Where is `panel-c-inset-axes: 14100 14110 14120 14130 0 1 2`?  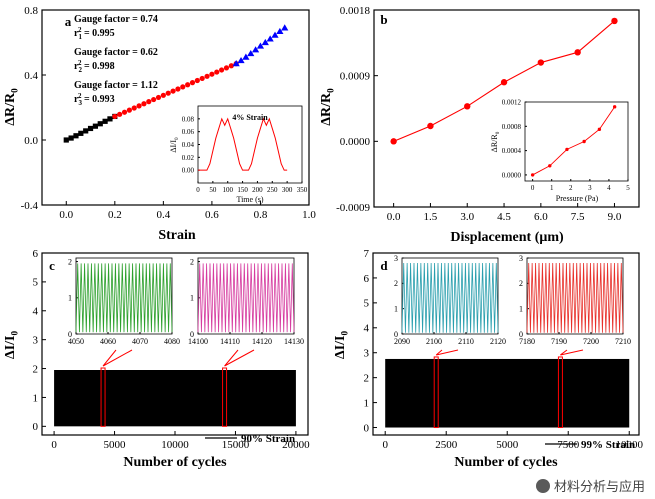
panel-c-inset-axes: 14100 14110 14120 14130 0 1 2 is located at coordinates (246, 301).